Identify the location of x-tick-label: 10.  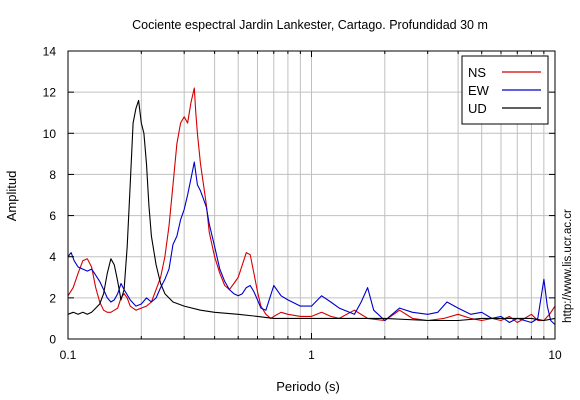
(555, 355).